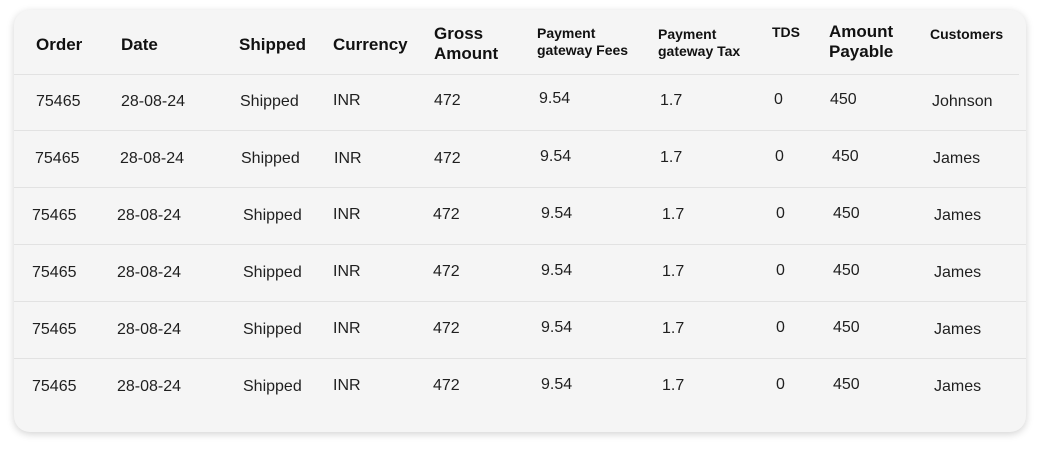 This screenshot has width=1040, height=450. Describe the element at coordinates (370, 44) in the screenshot. I see `column-header-currency: Currency` at that location.